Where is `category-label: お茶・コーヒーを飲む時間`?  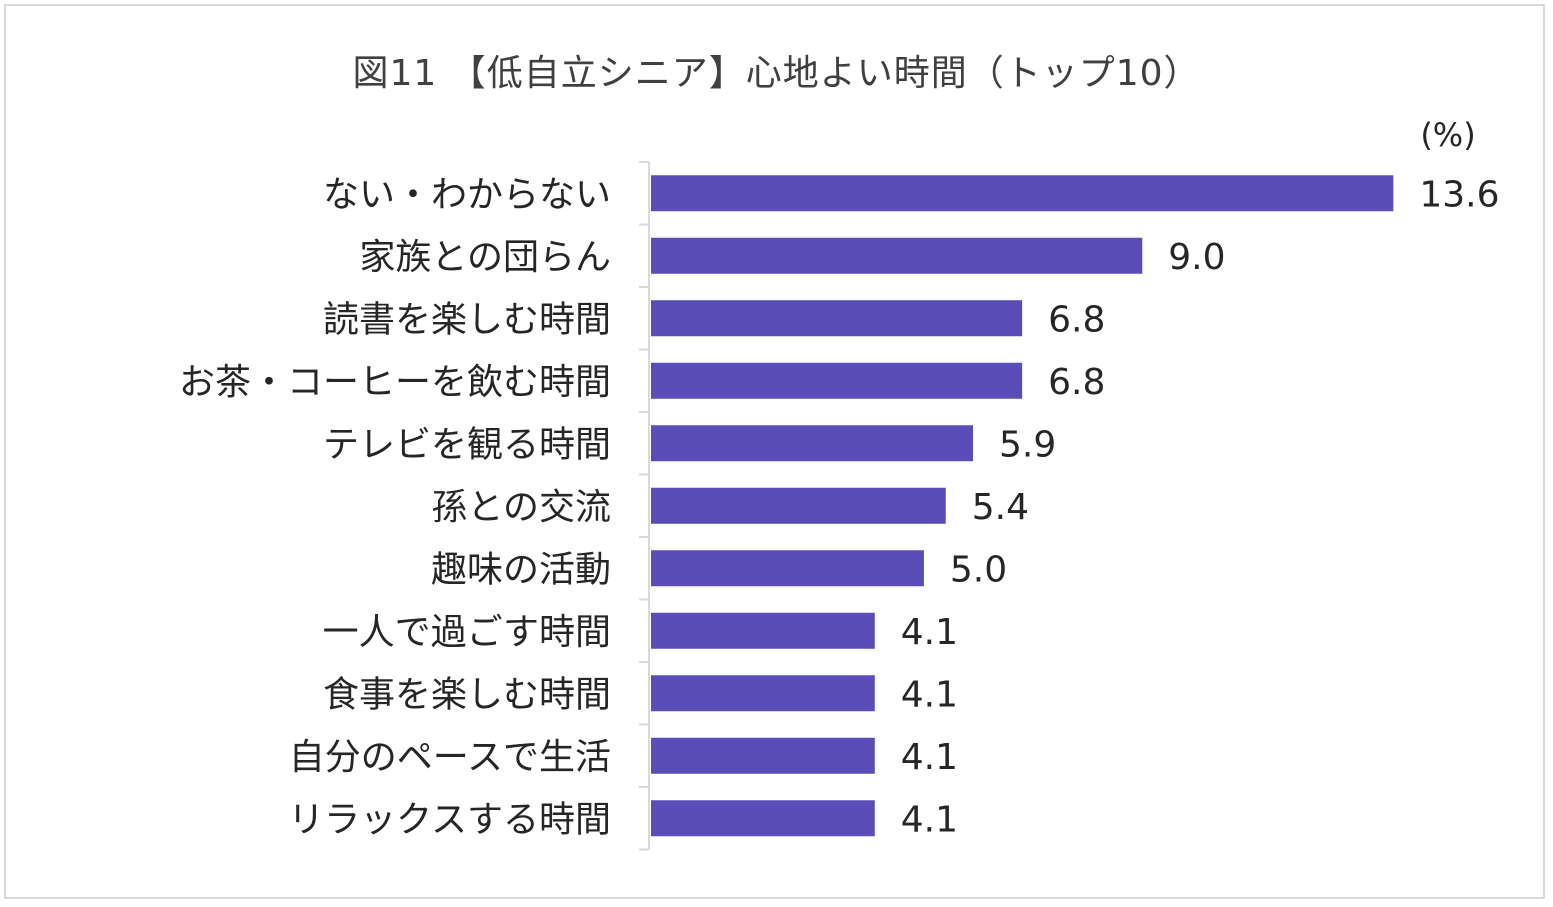 category-label: お茶・コーヒーを飲む時間 is located at coordinates (395, 382).